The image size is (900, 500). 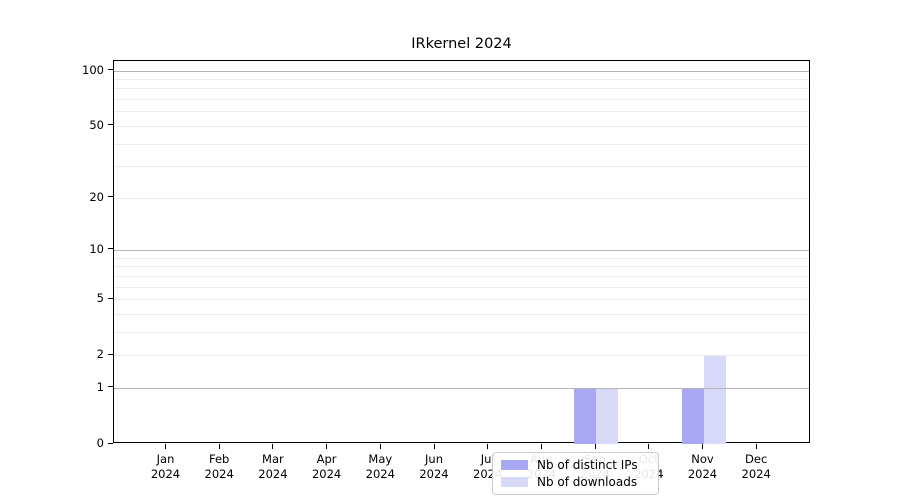 What do you see at coordinates (702, 466) in the screenshot?
I see `x-tick-label-nov: Nov 2024` at bounding box center [702, 466].